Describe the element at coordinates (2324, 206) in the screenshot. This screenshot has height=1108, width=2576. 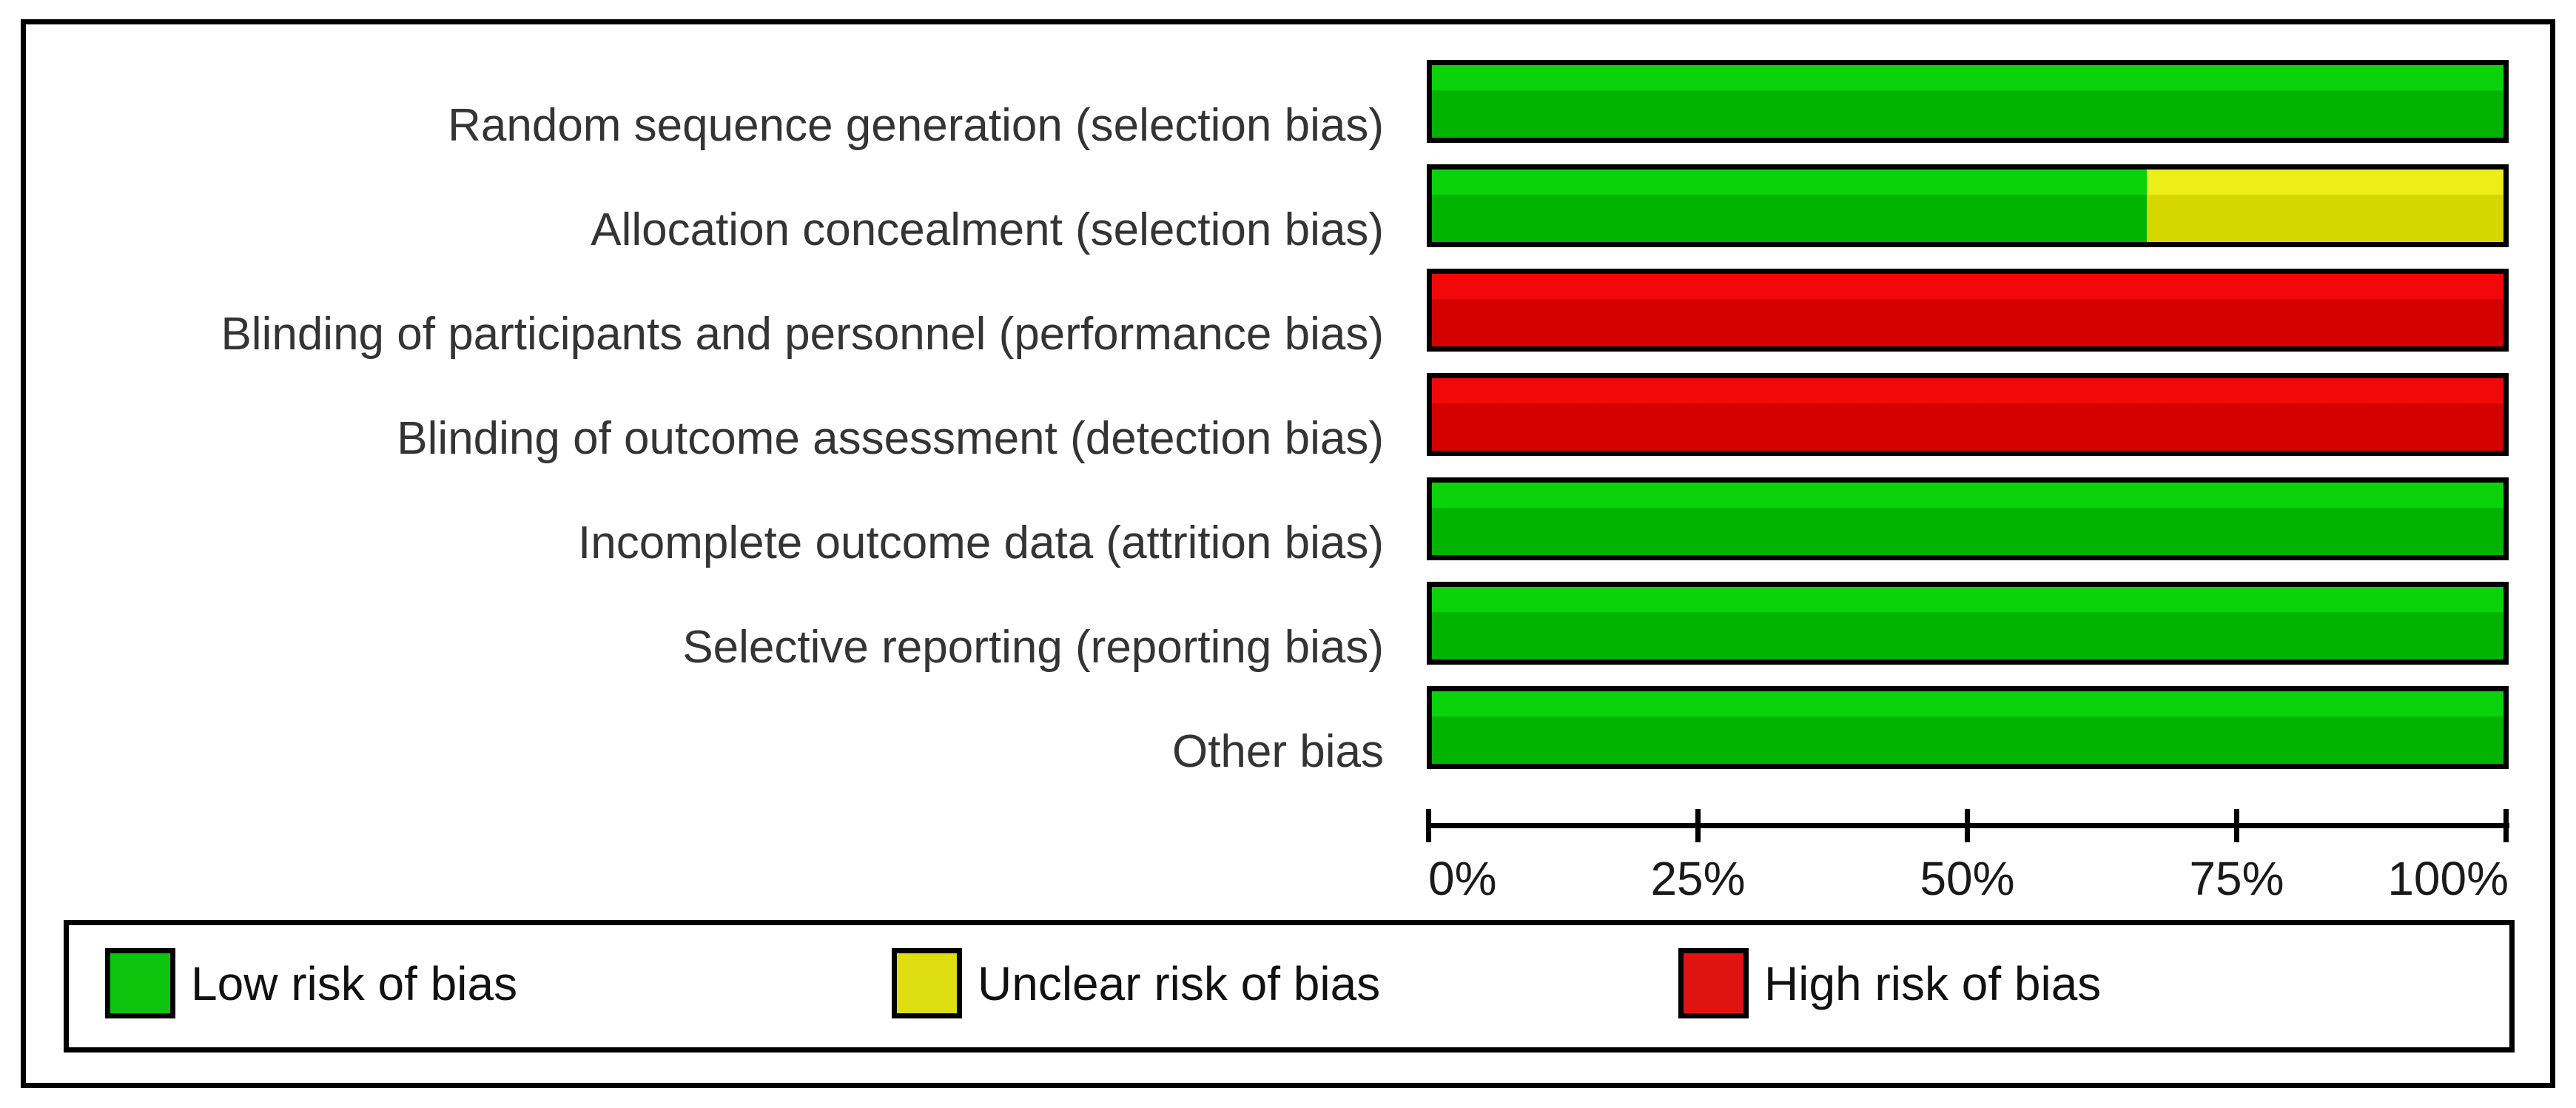
I see `bar-segment-unclear-risk` at that location.